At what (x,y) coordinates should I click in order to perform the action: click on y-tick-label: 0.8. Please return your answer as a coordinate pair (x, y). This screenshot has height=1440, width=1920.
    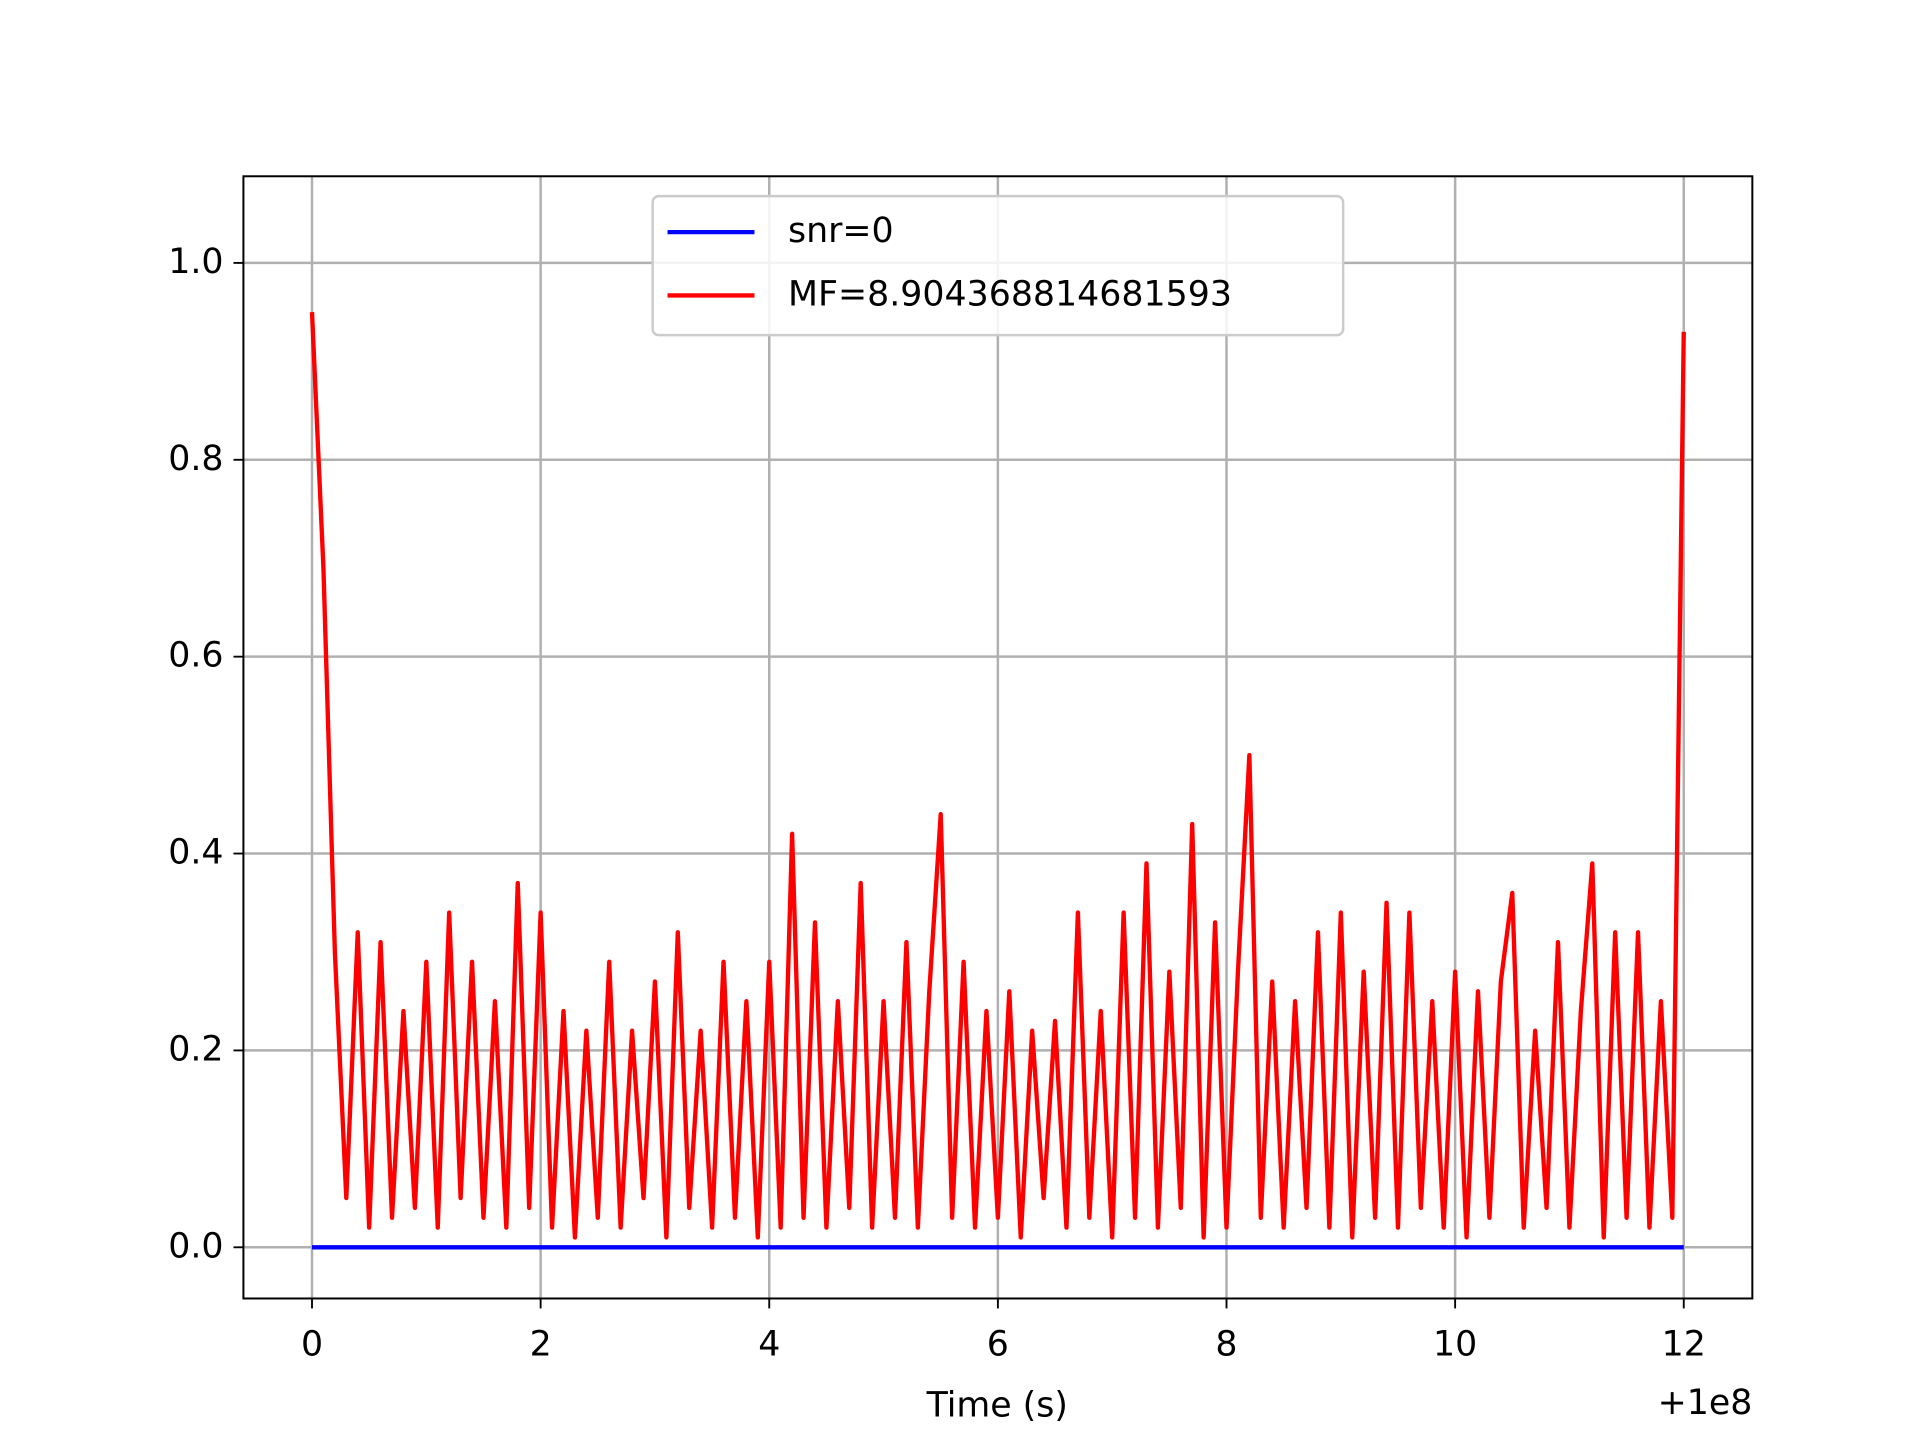
    Looking at the image, I should click on (195, 459).